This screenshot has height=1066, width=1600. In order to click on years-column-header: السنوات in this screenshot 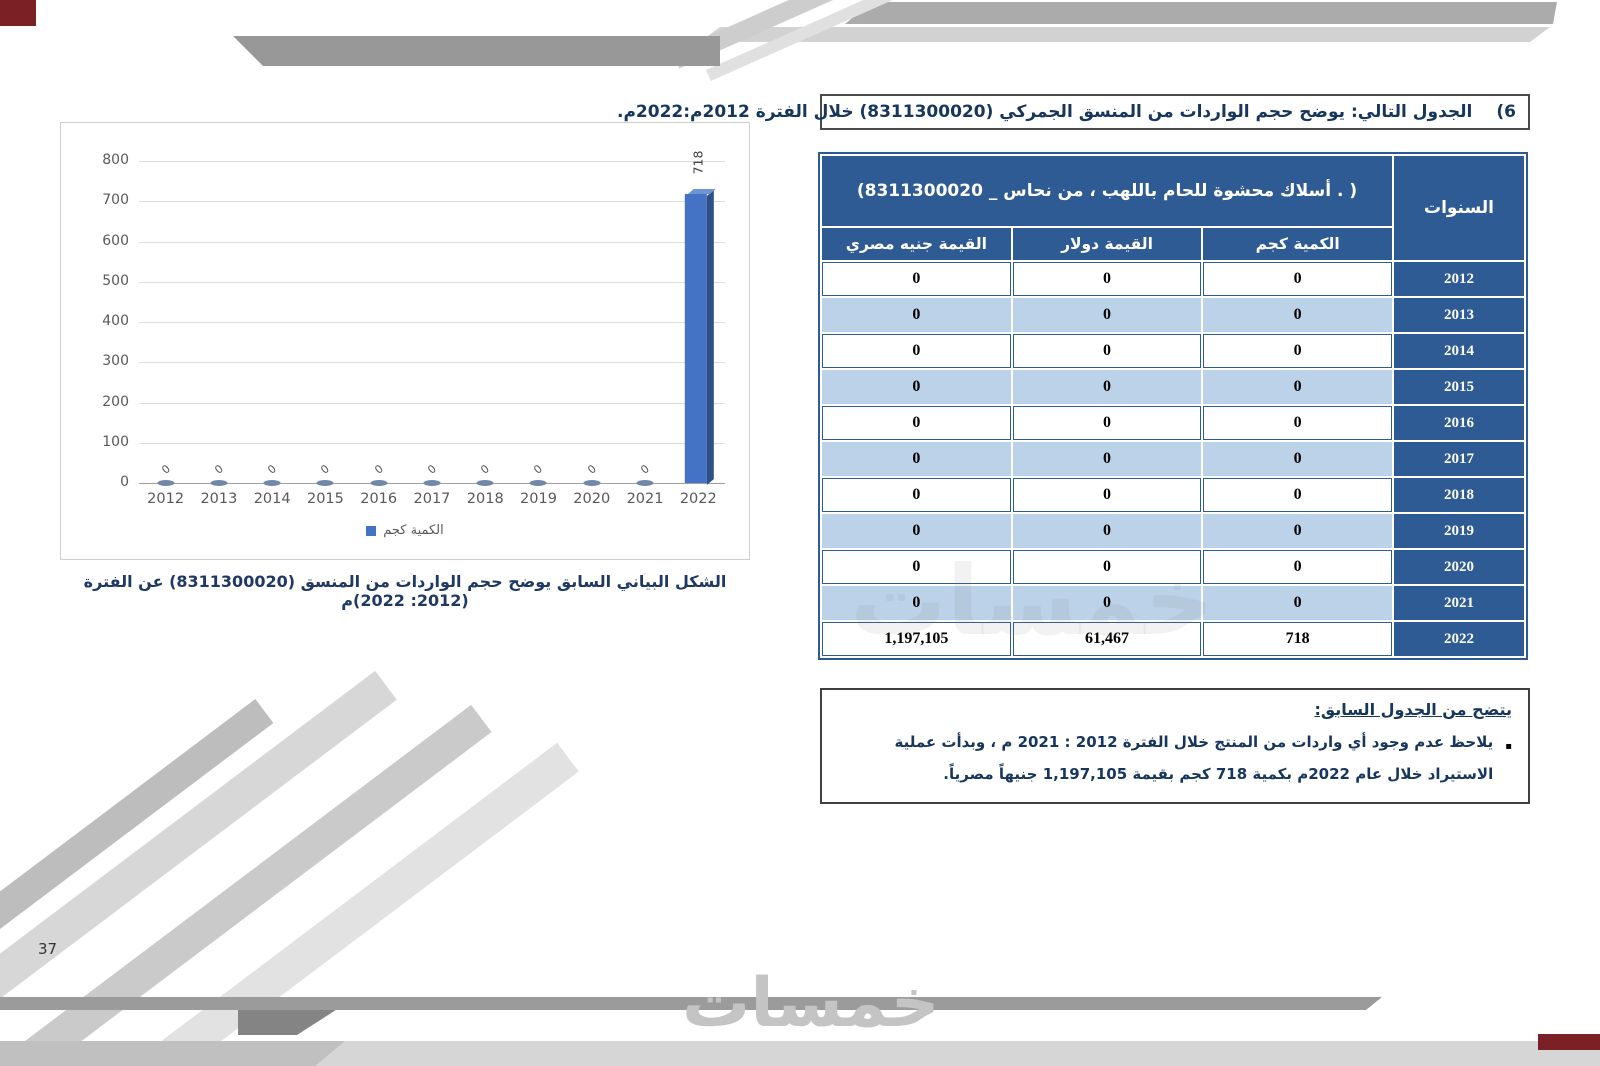, I will do `click(1459, 208)`.